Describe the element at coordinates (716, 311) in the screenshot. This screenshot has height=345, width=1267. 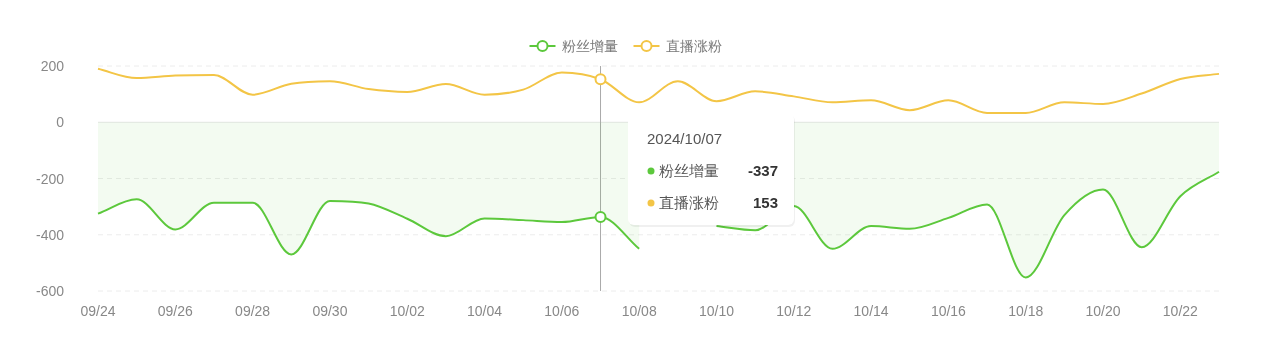
I see `x-tick-label: 10/10` at that location.